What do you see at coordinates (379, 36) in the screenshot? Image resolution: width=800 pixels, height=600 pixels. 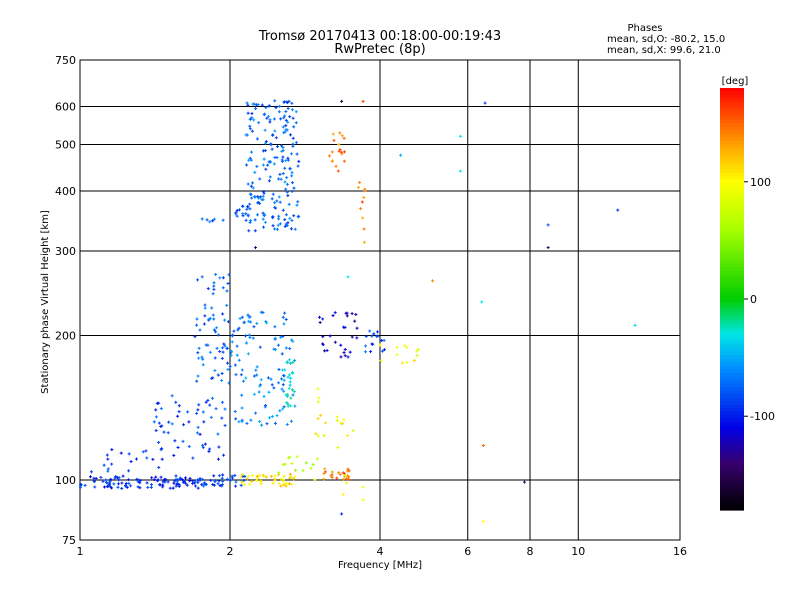 I see `chart-title-line1: Tromsø 20170413 00:18:00-00:19:43` at bounding box center [379, 36].